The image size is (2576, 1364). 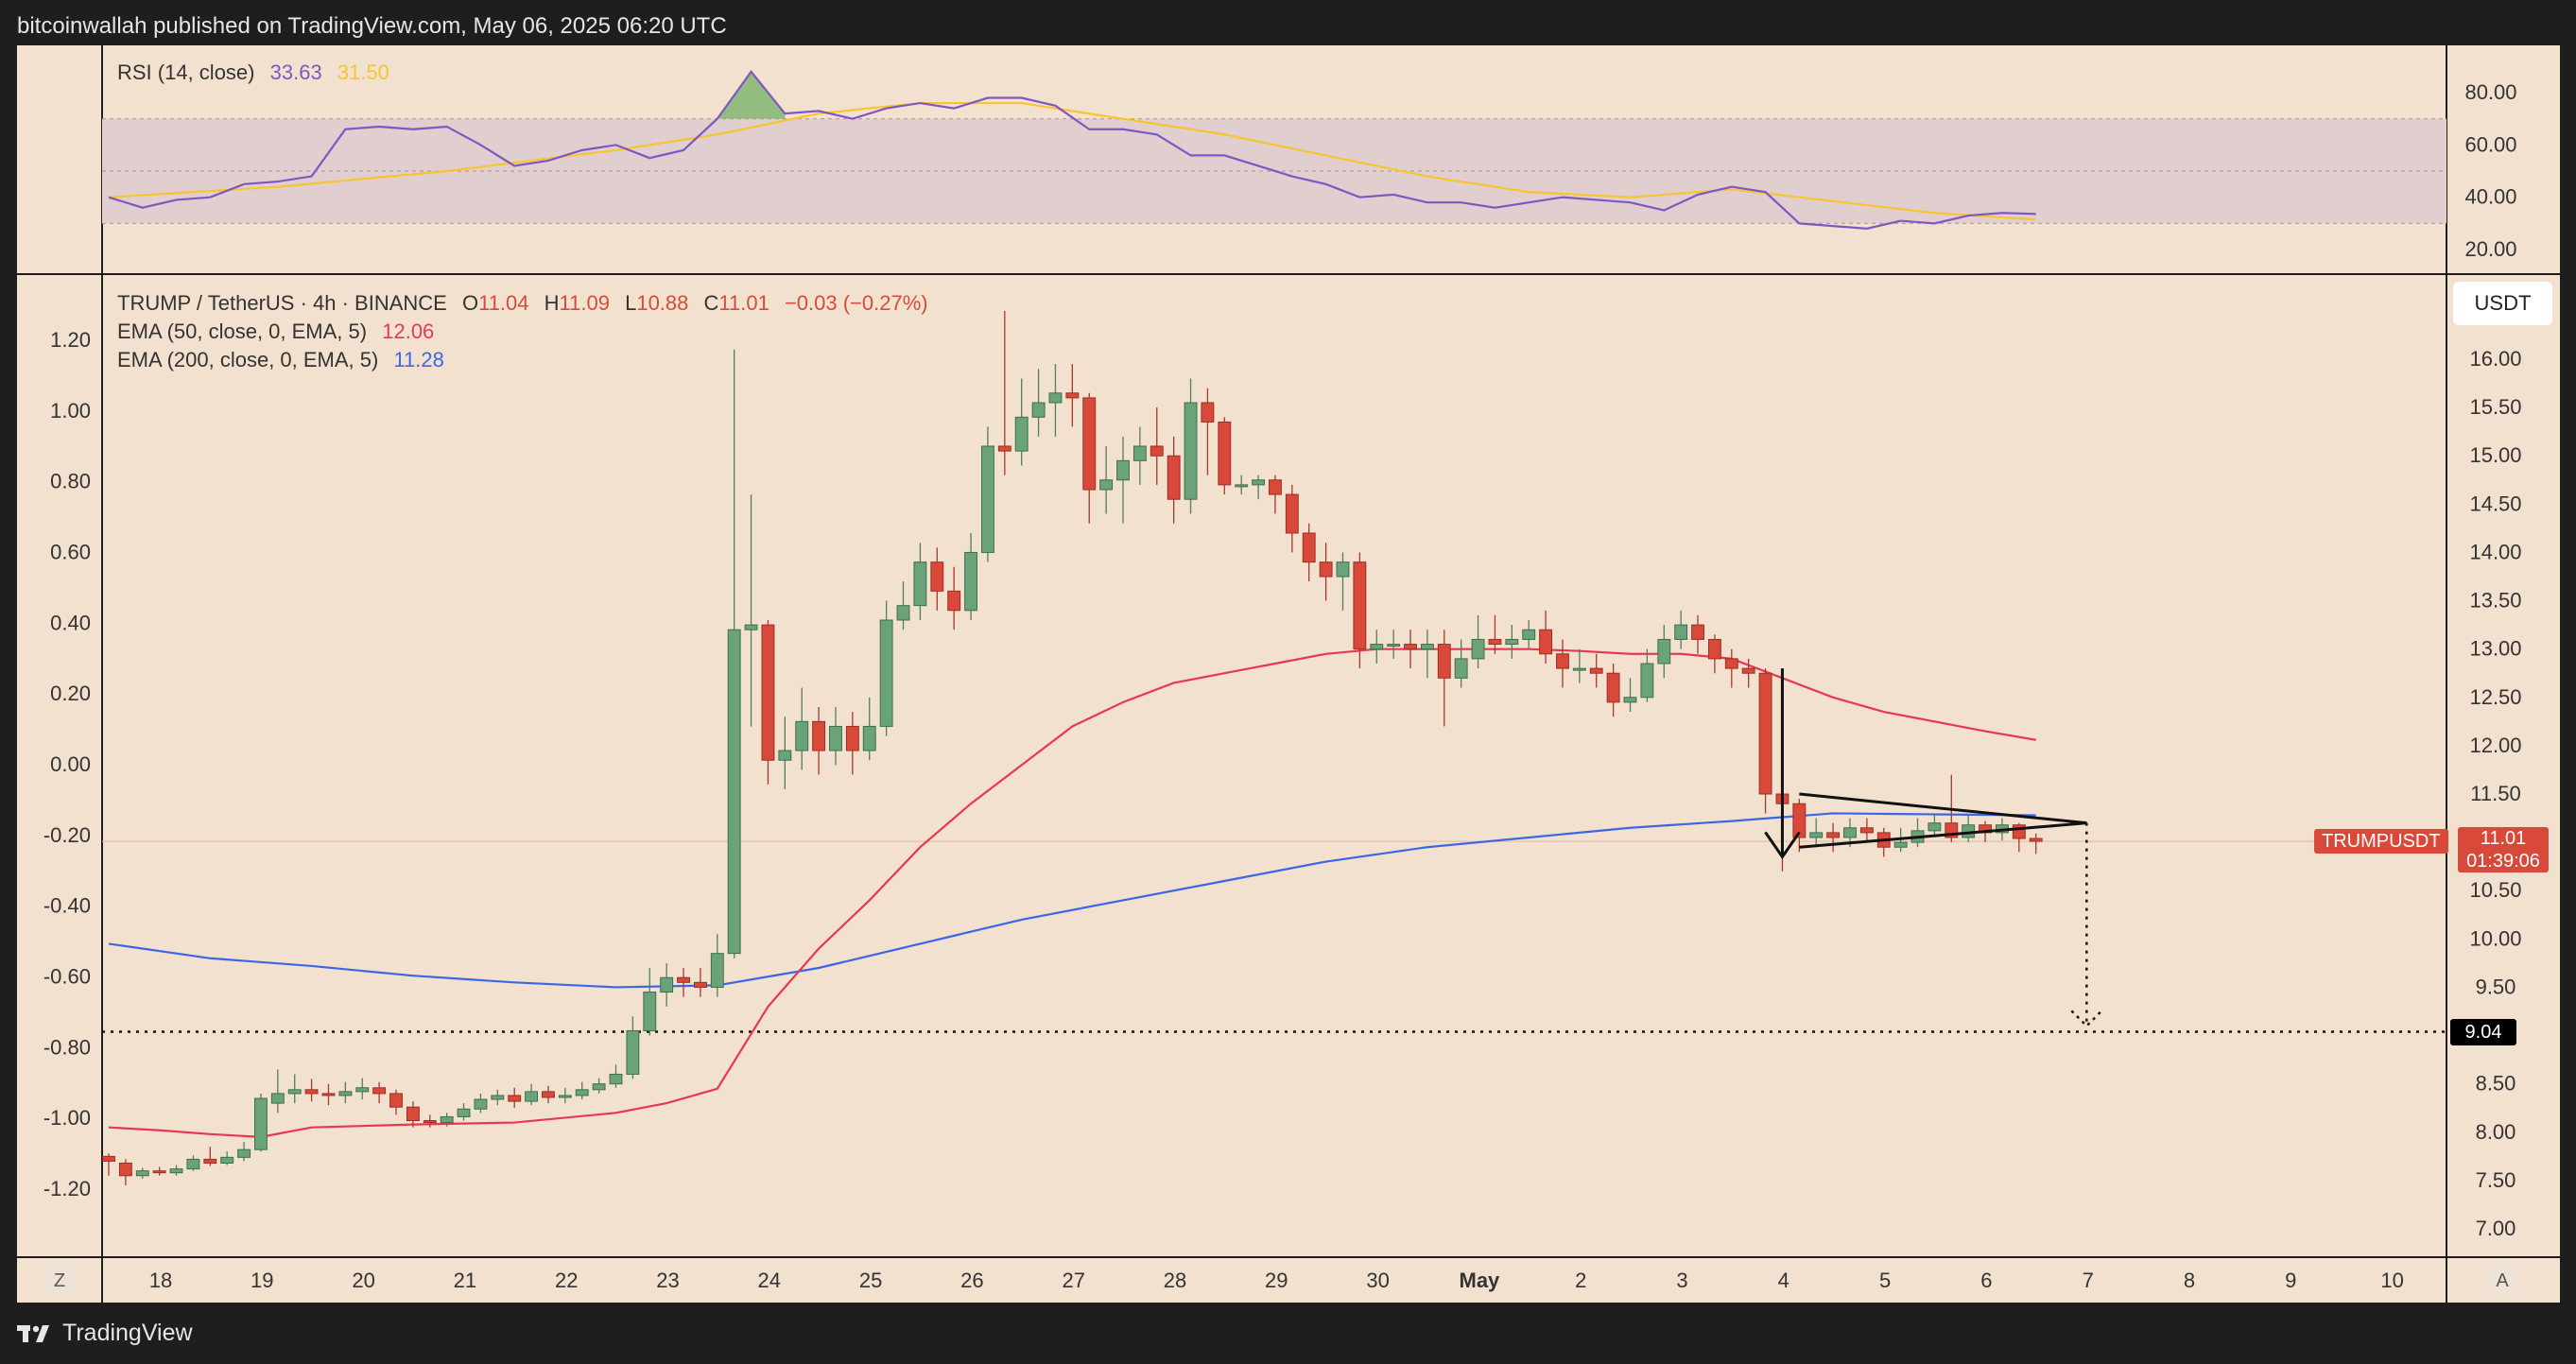 What do you see at coordinates (470, 303) in the screenshot?
I see `ohlc-open-key: O` at bounding box center [470, 303].